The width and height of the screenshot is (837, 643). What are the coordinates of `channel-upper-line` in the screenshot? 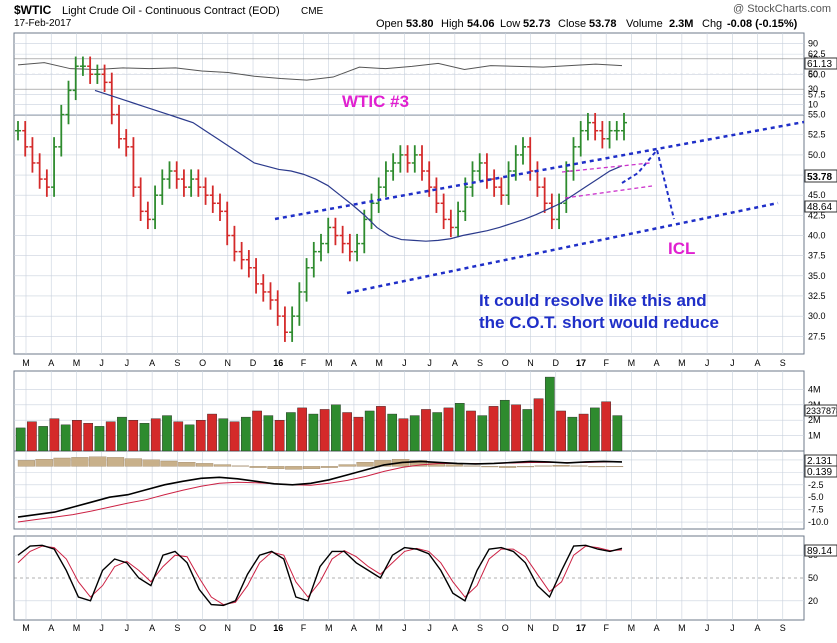 It's located at (539, 170).